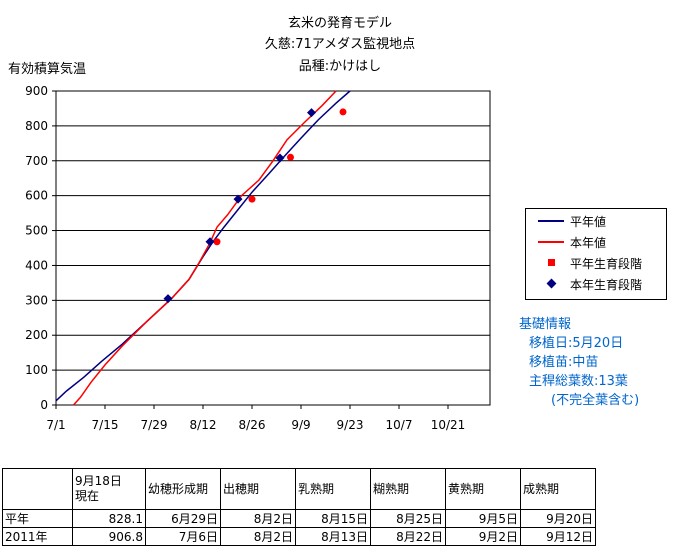  What do you see at coordinates (44, 405) in the screenshot?
I see `y-tick-label: 0` at bounding box center [44, 405].